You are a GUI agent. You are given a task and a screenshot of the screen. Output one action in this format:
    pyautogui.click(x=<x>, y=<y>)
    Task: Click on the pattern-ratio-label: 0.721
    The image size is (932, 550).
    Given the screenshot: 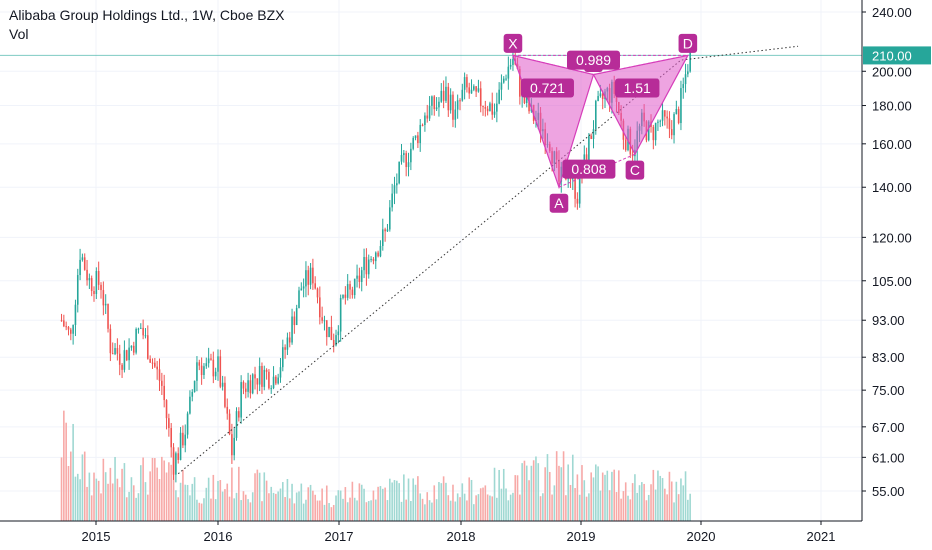 What is the action you would take?
    pyautogui.click(x=547, y=88)
    